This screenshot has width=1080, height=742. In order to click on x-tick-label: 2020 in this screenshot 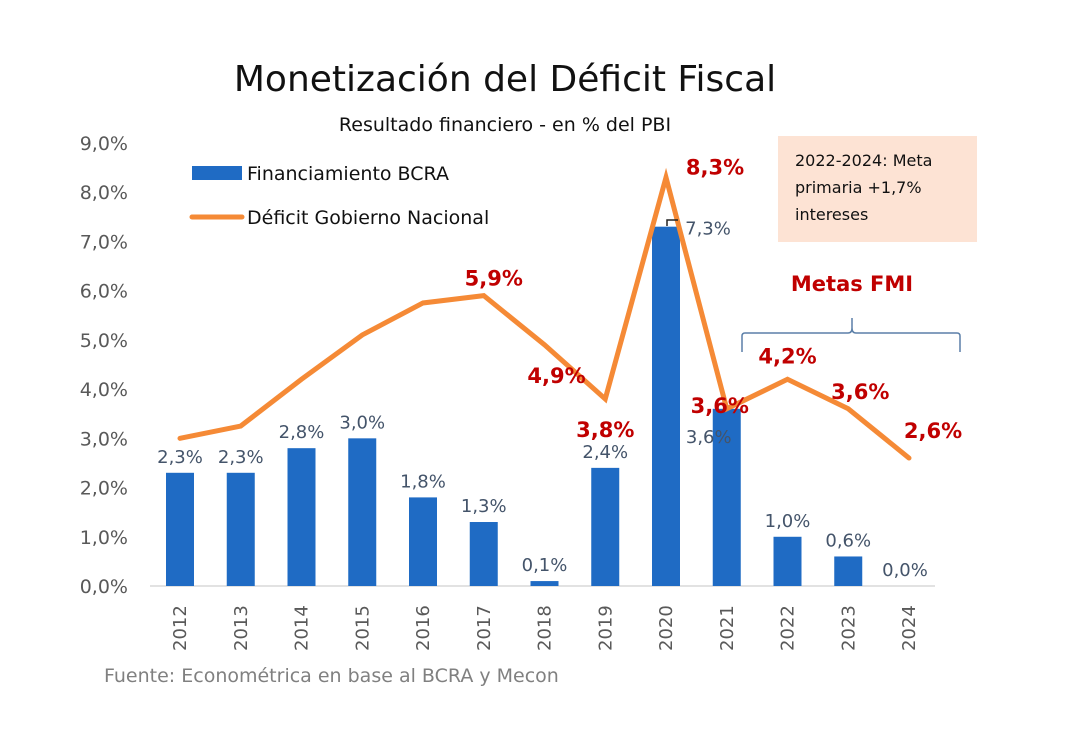, I will do `click(666, 628)`.